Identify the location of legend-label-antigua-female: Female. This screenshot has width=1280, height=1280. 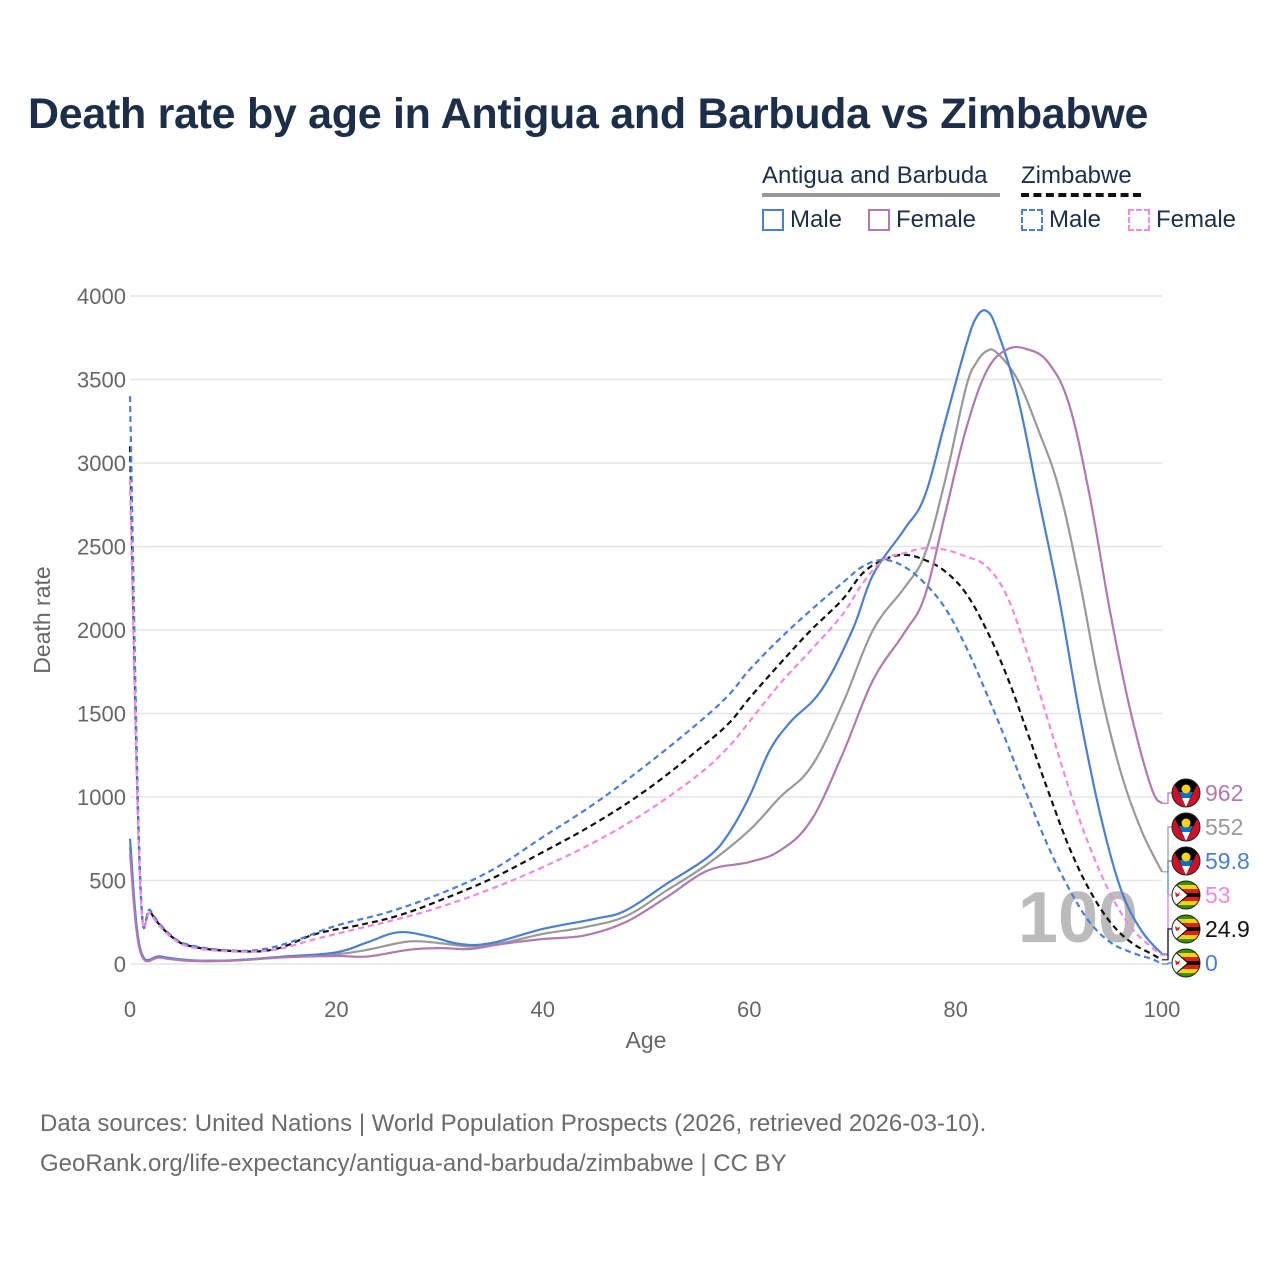
(936, 219).